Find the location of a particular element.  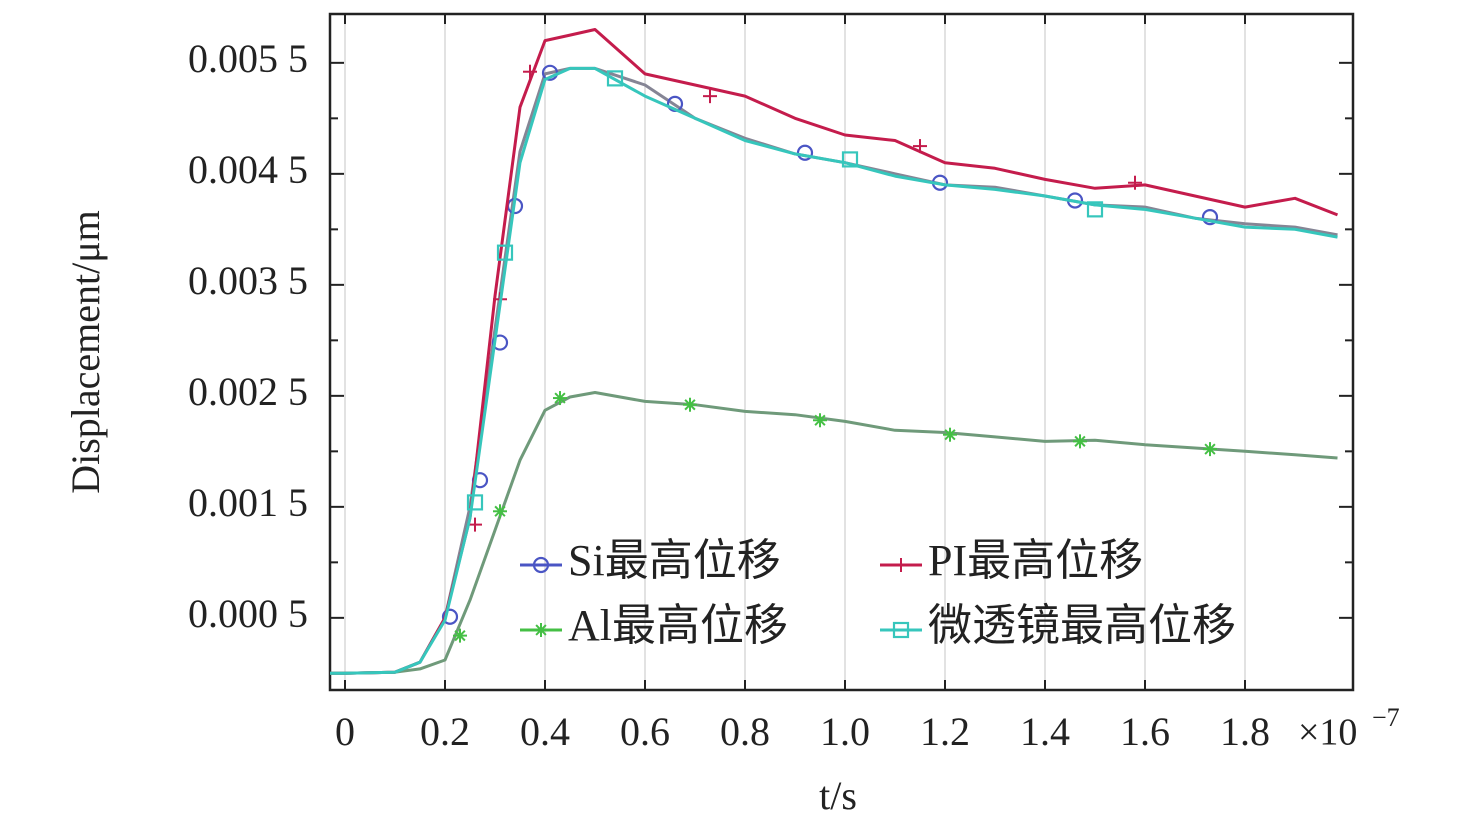

x-tick-label: 0.8 is located at coordinates (745, 731).